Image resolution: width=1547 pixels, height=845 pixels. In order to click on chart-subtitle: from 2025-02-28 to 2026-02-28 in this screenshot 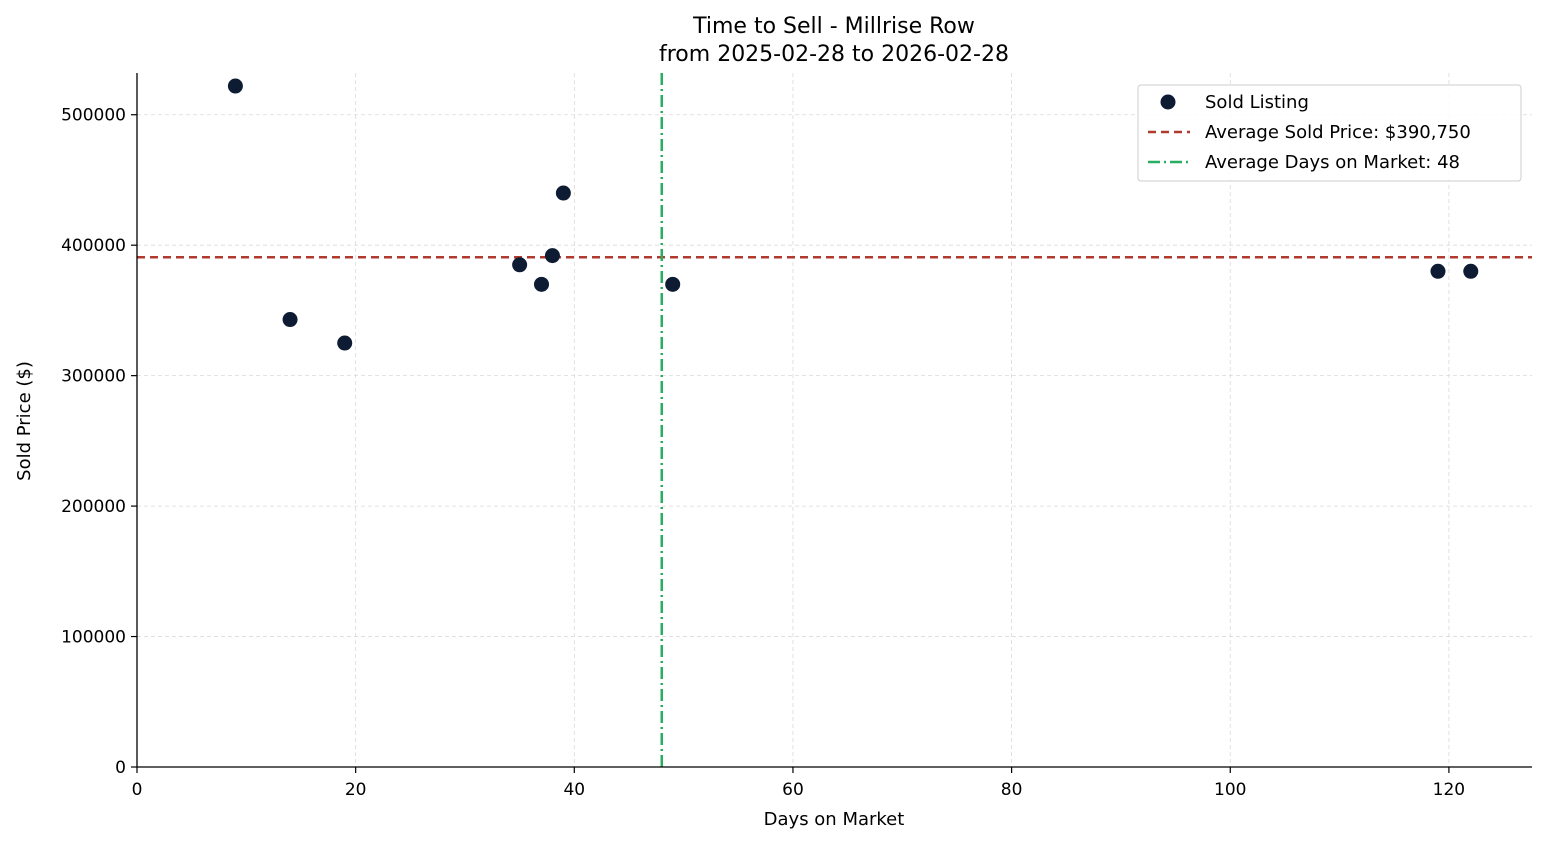, I will do `click(834, 54)`.